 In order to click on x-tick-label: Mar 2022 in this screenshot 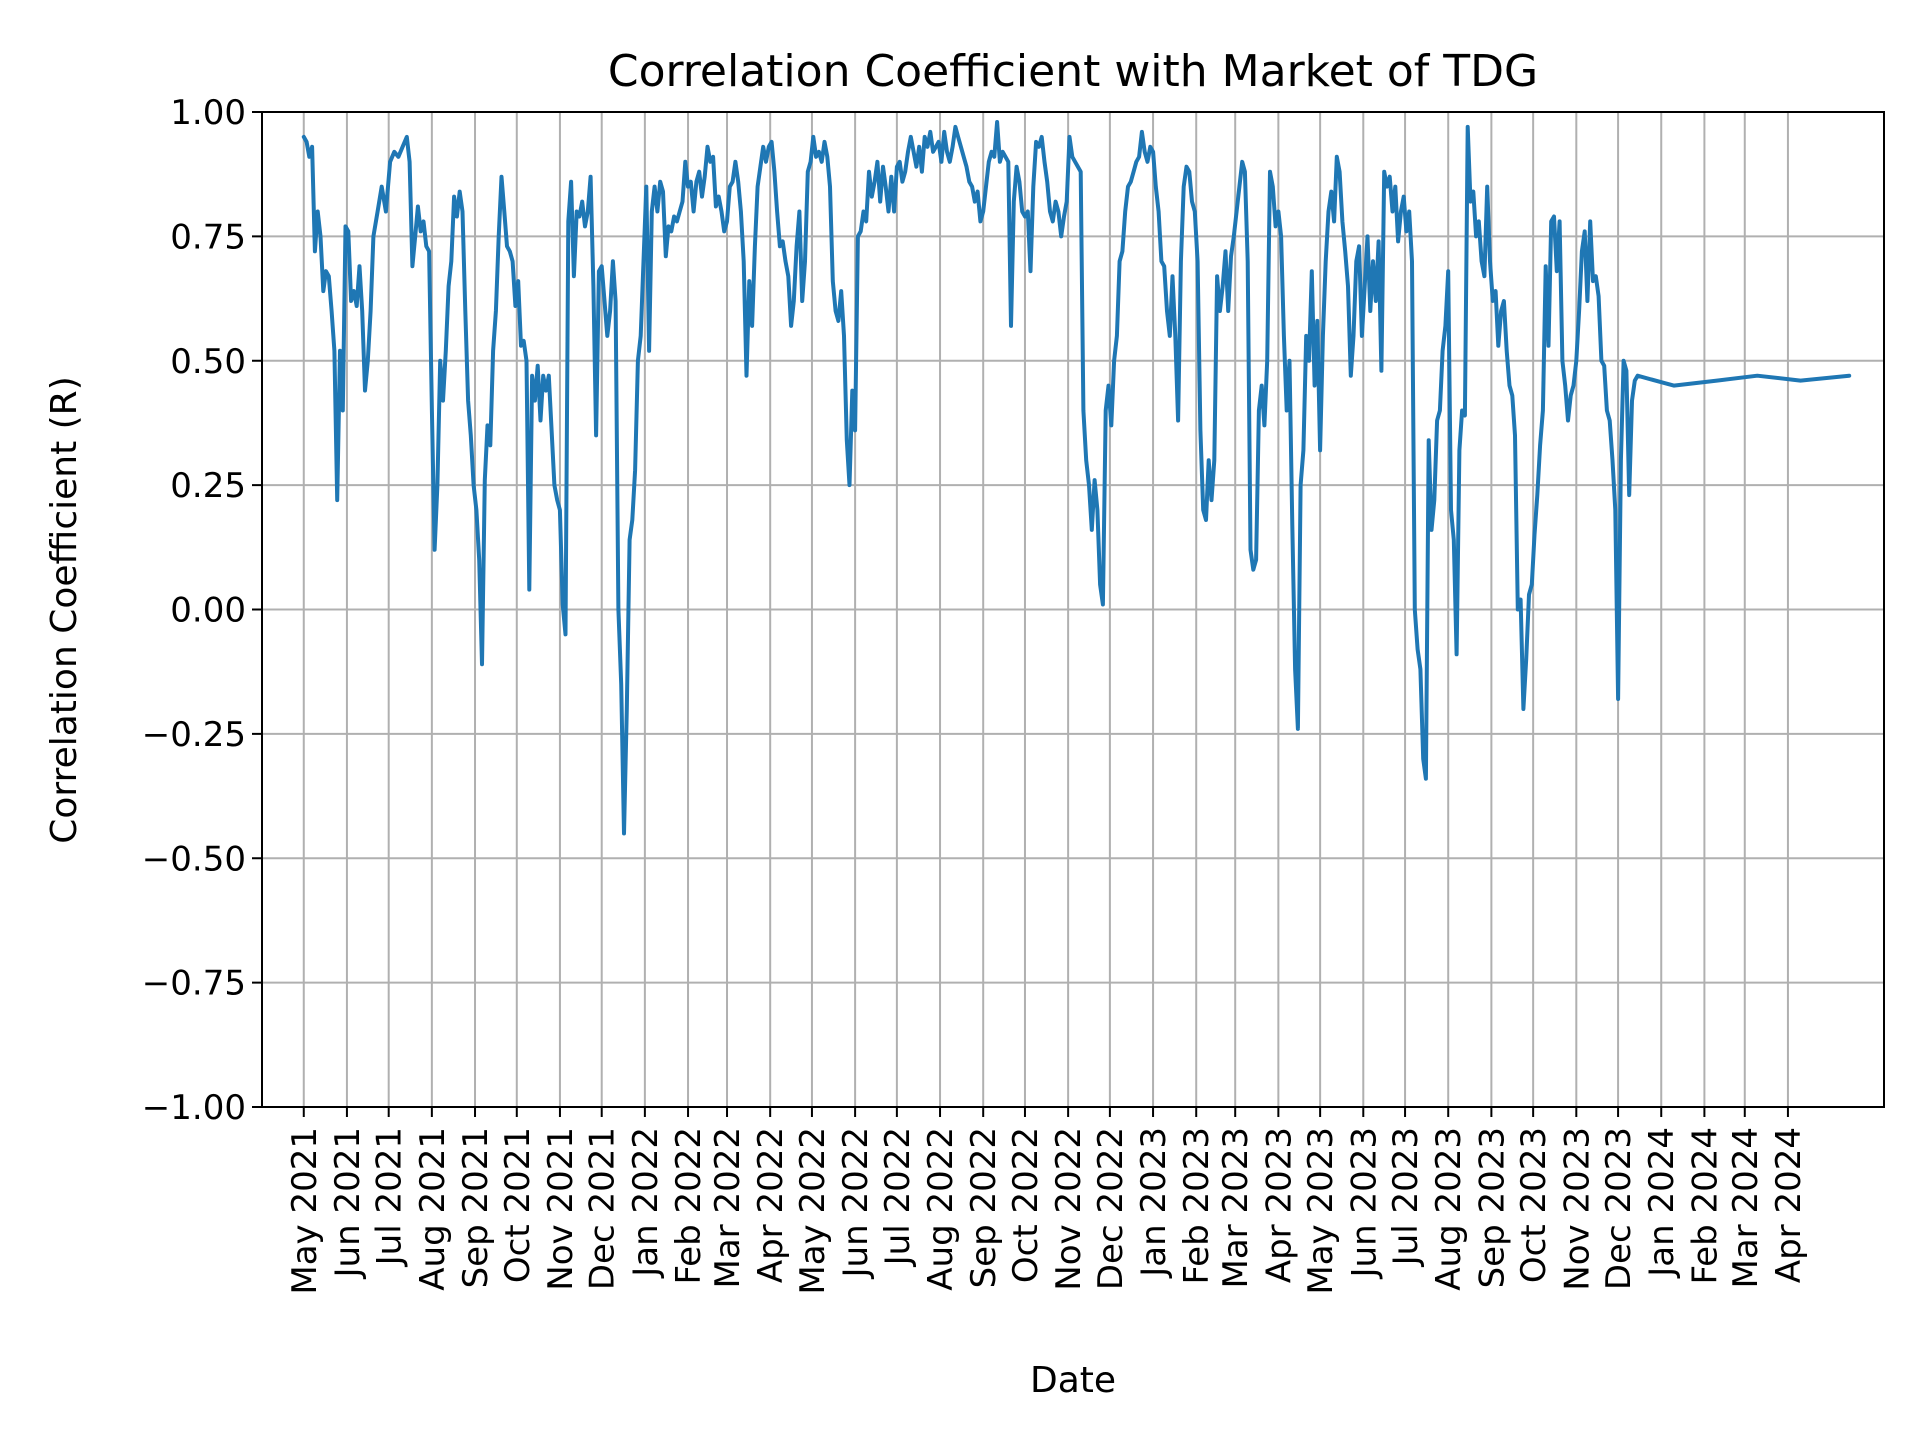, I will do `click(728, 1207)`.